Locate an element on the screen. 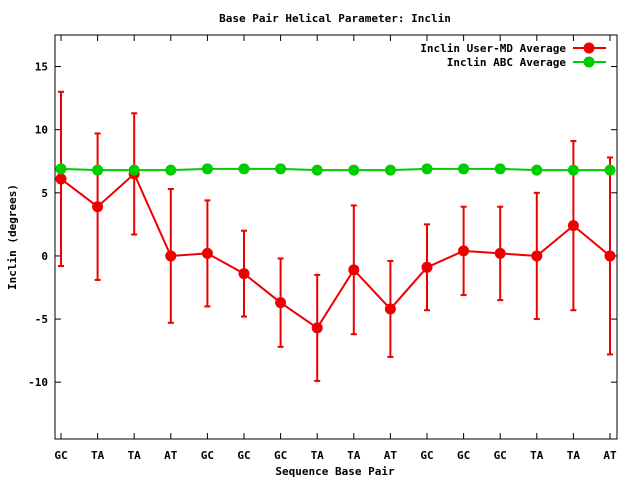  y-tick-label: -10 is located at coordinates (38, 382).